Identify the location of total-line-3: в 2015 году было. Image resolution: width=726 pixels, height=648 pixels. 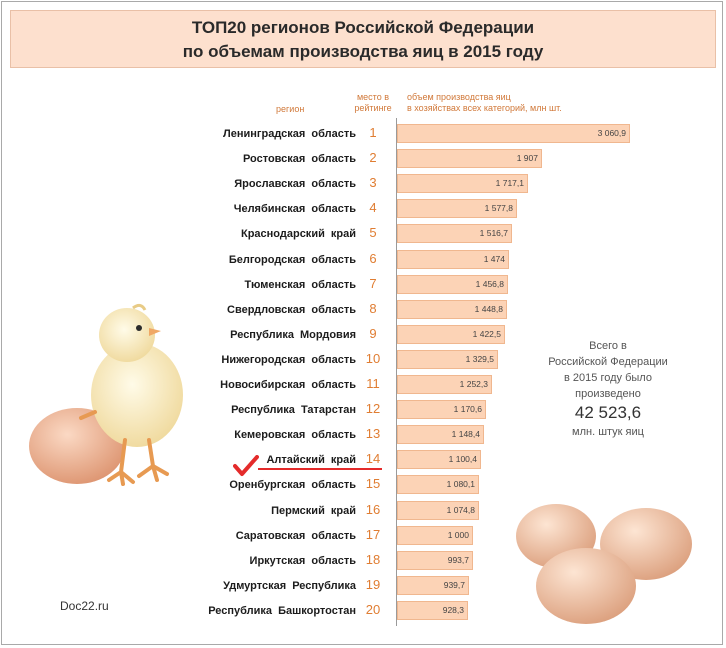
(608, 378).